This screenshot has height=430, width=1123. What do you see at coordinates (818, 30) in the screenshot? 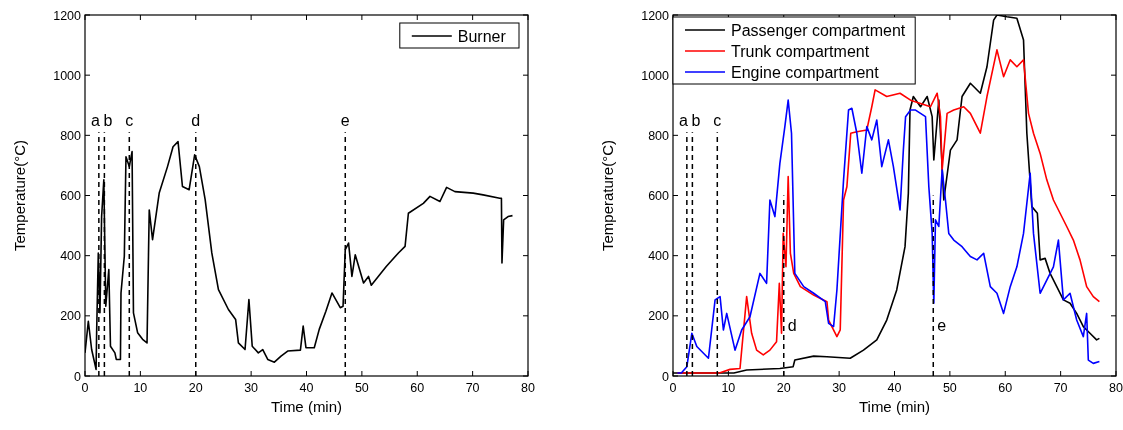
I see `legend-label: Passenger compartment` at bounding box center [818, 30].